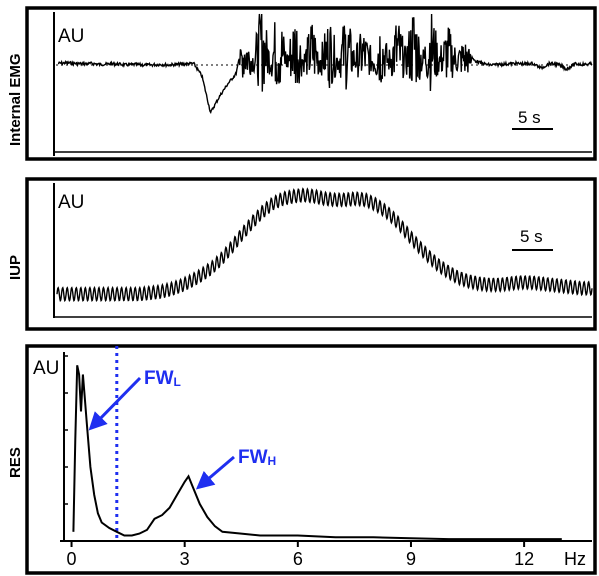 The height and width of the screenshot is (576, 599). I want to click on res-x-tick-label: 0, so click(72, 559).